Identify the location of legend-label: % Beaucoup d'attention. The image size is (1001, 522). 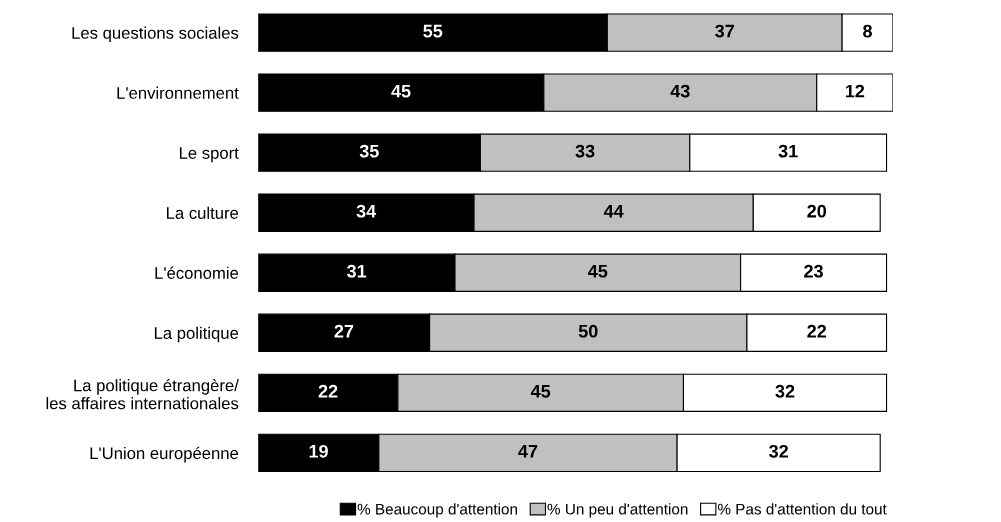
(437, 510).